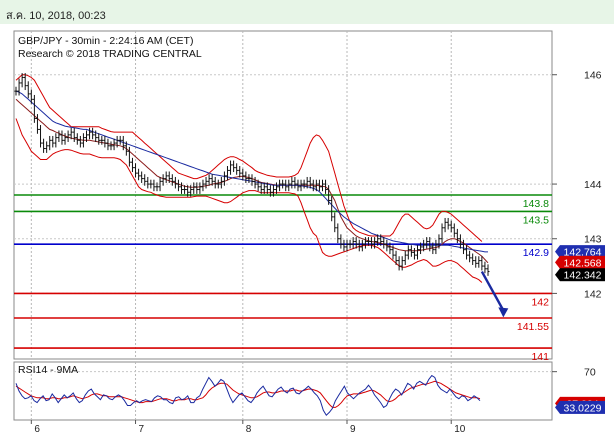 The width and height of the screenshot is (614, 447). I want to click on y-tick-label: 146, so click(593, 76).